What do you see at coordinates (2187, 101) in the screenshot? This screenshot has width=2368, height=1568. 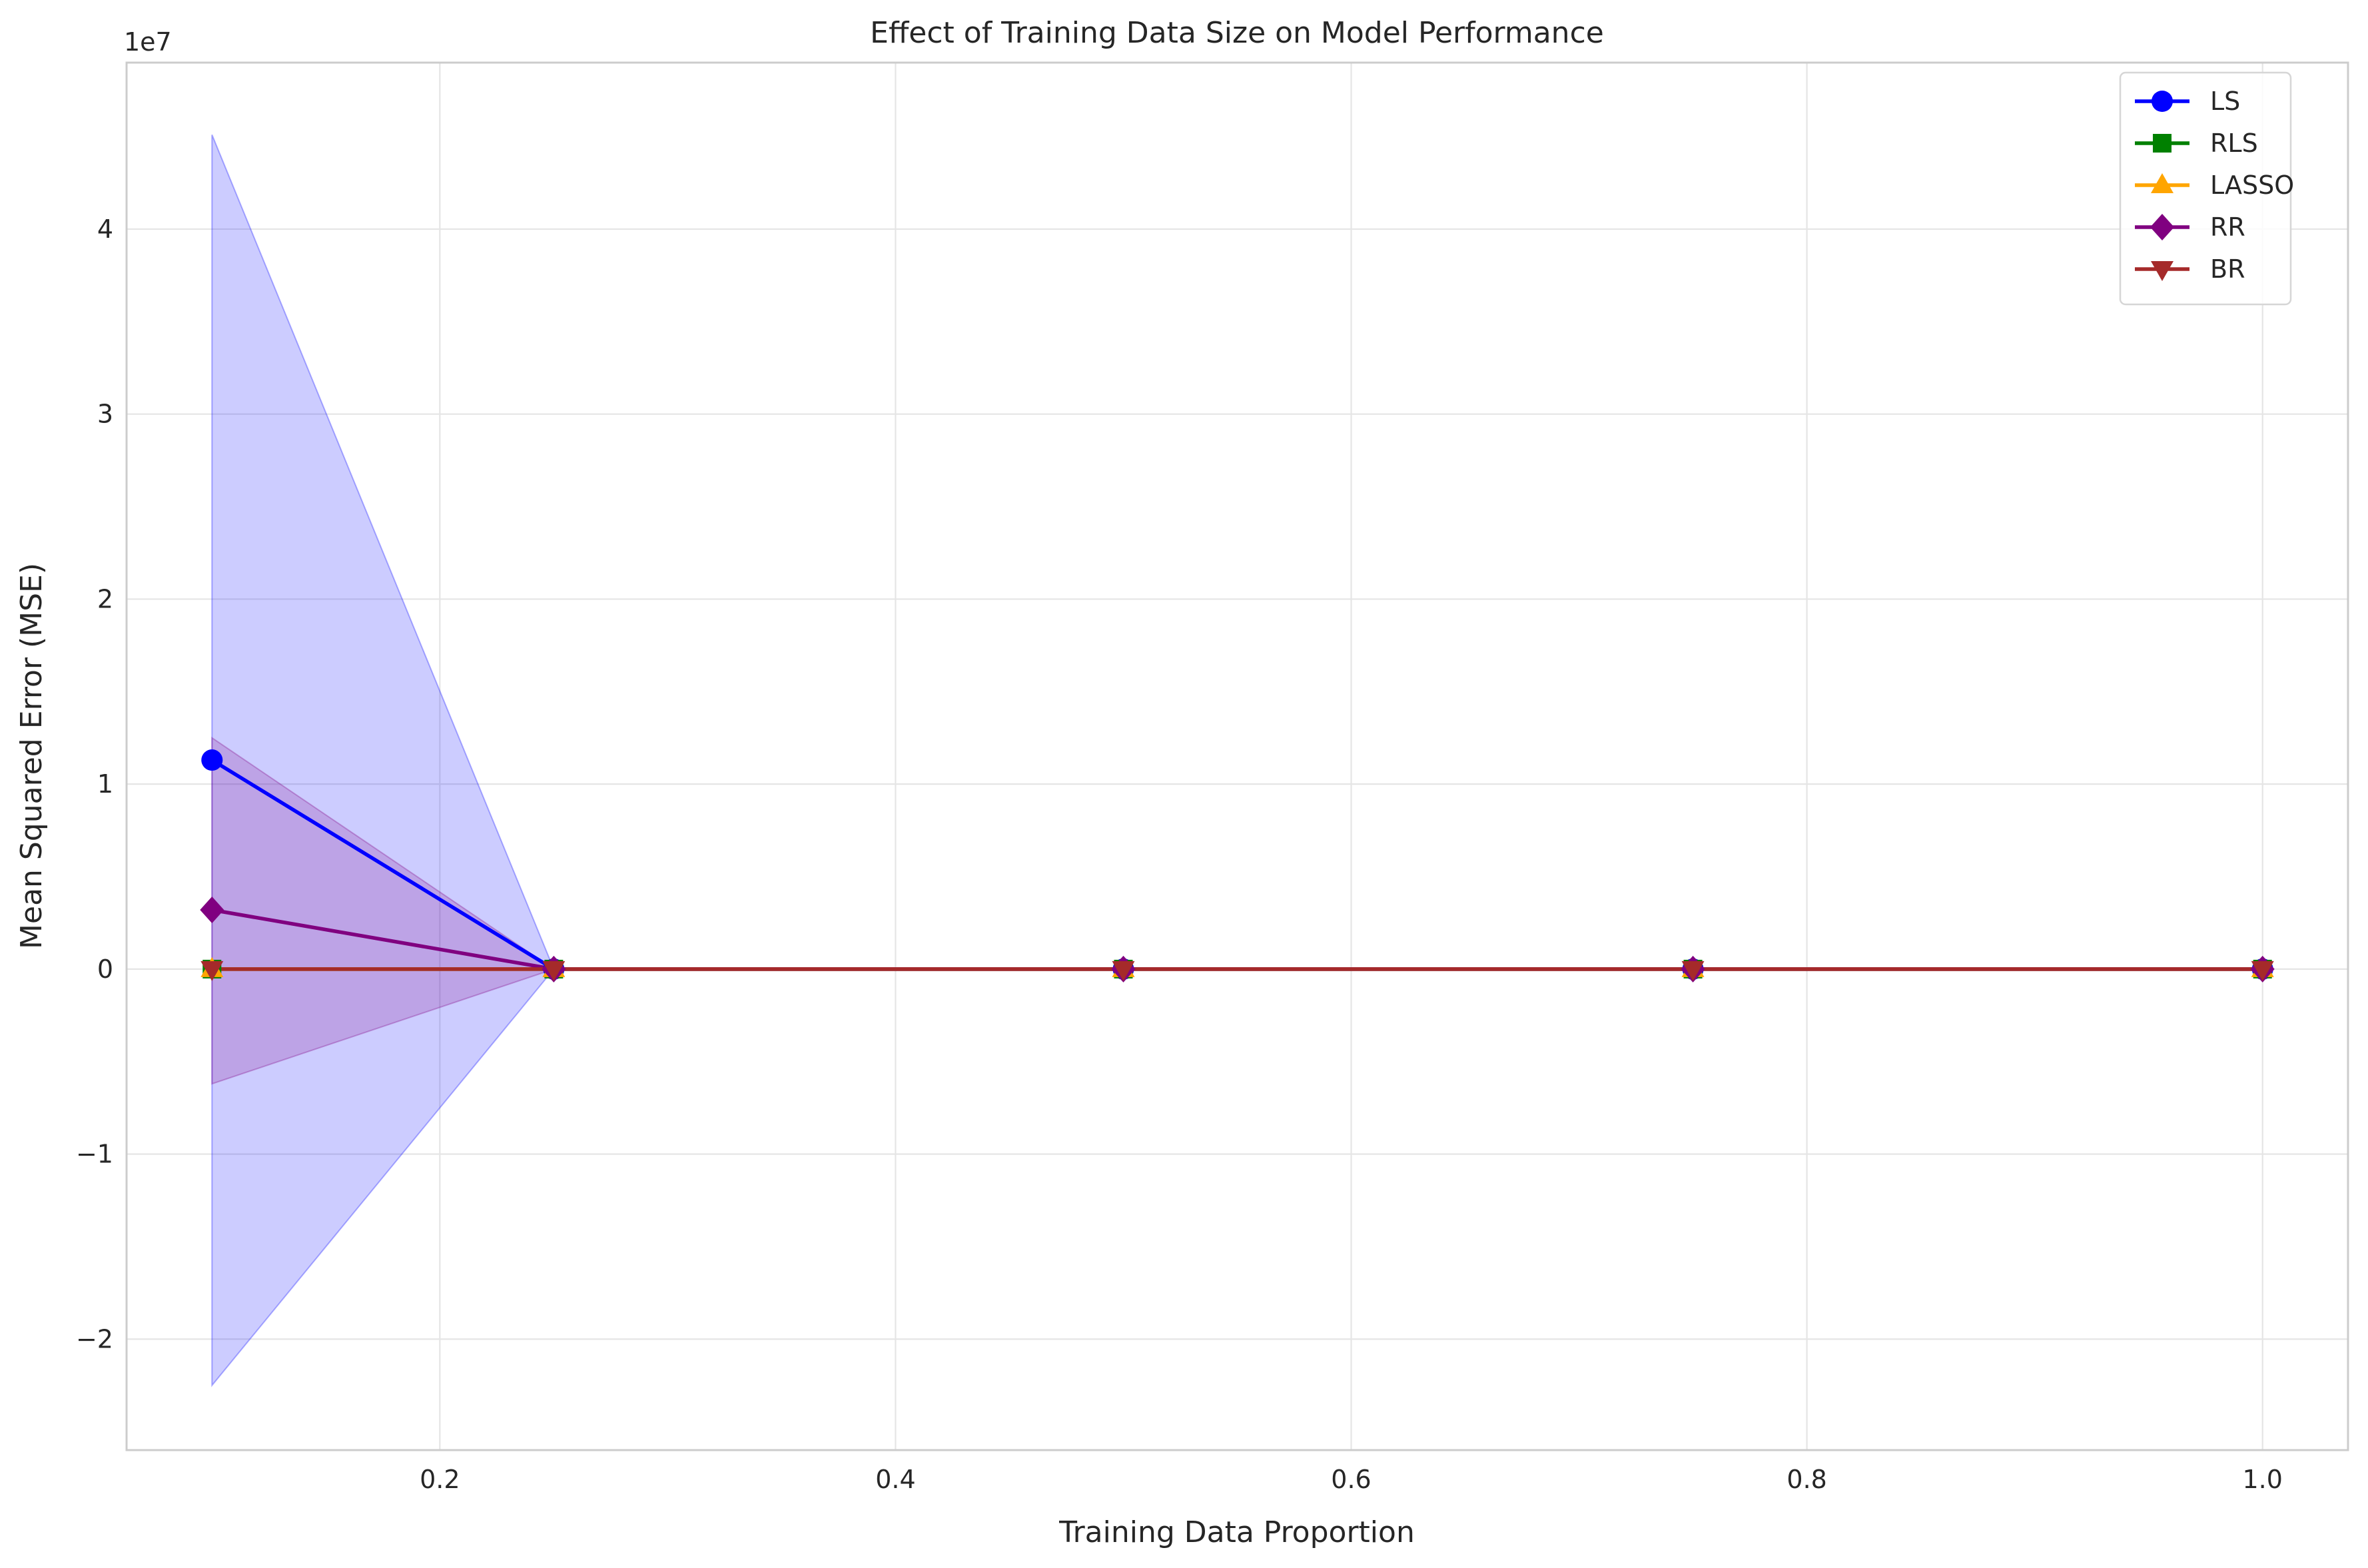 I see `legend-item-ls: LS` at bounding box center [2187, 101].